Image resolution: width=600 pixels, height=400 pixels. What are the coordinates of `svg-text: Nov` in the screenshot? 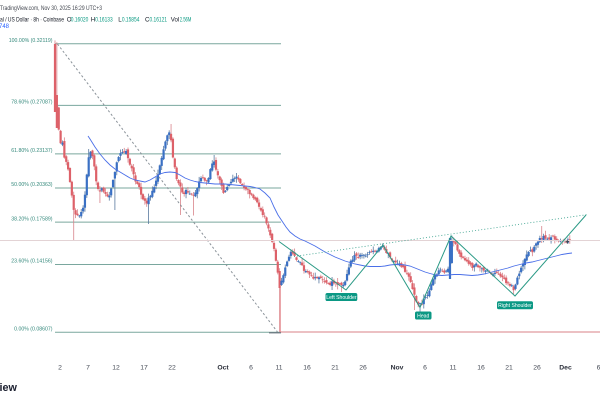 It's located at (397, 368).